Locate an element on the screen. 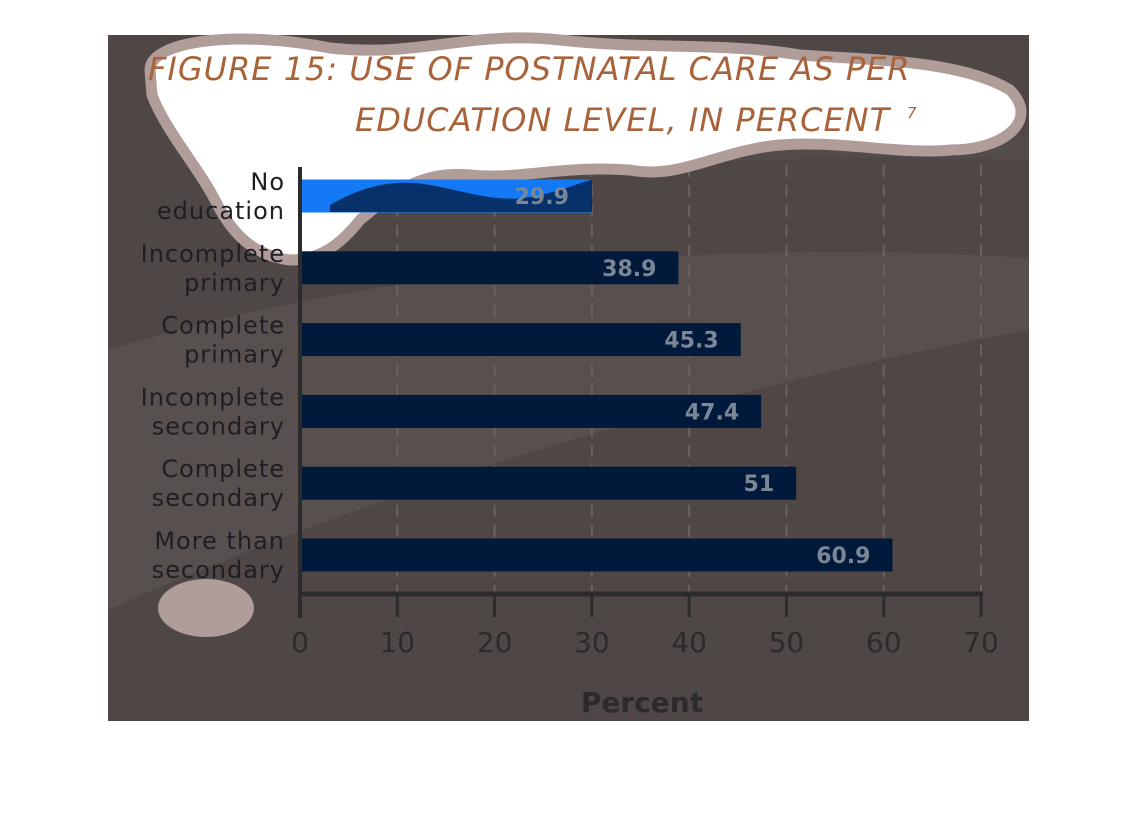  category-label-complete-secondary-line1: Complete is located at coordinates (223, 469).